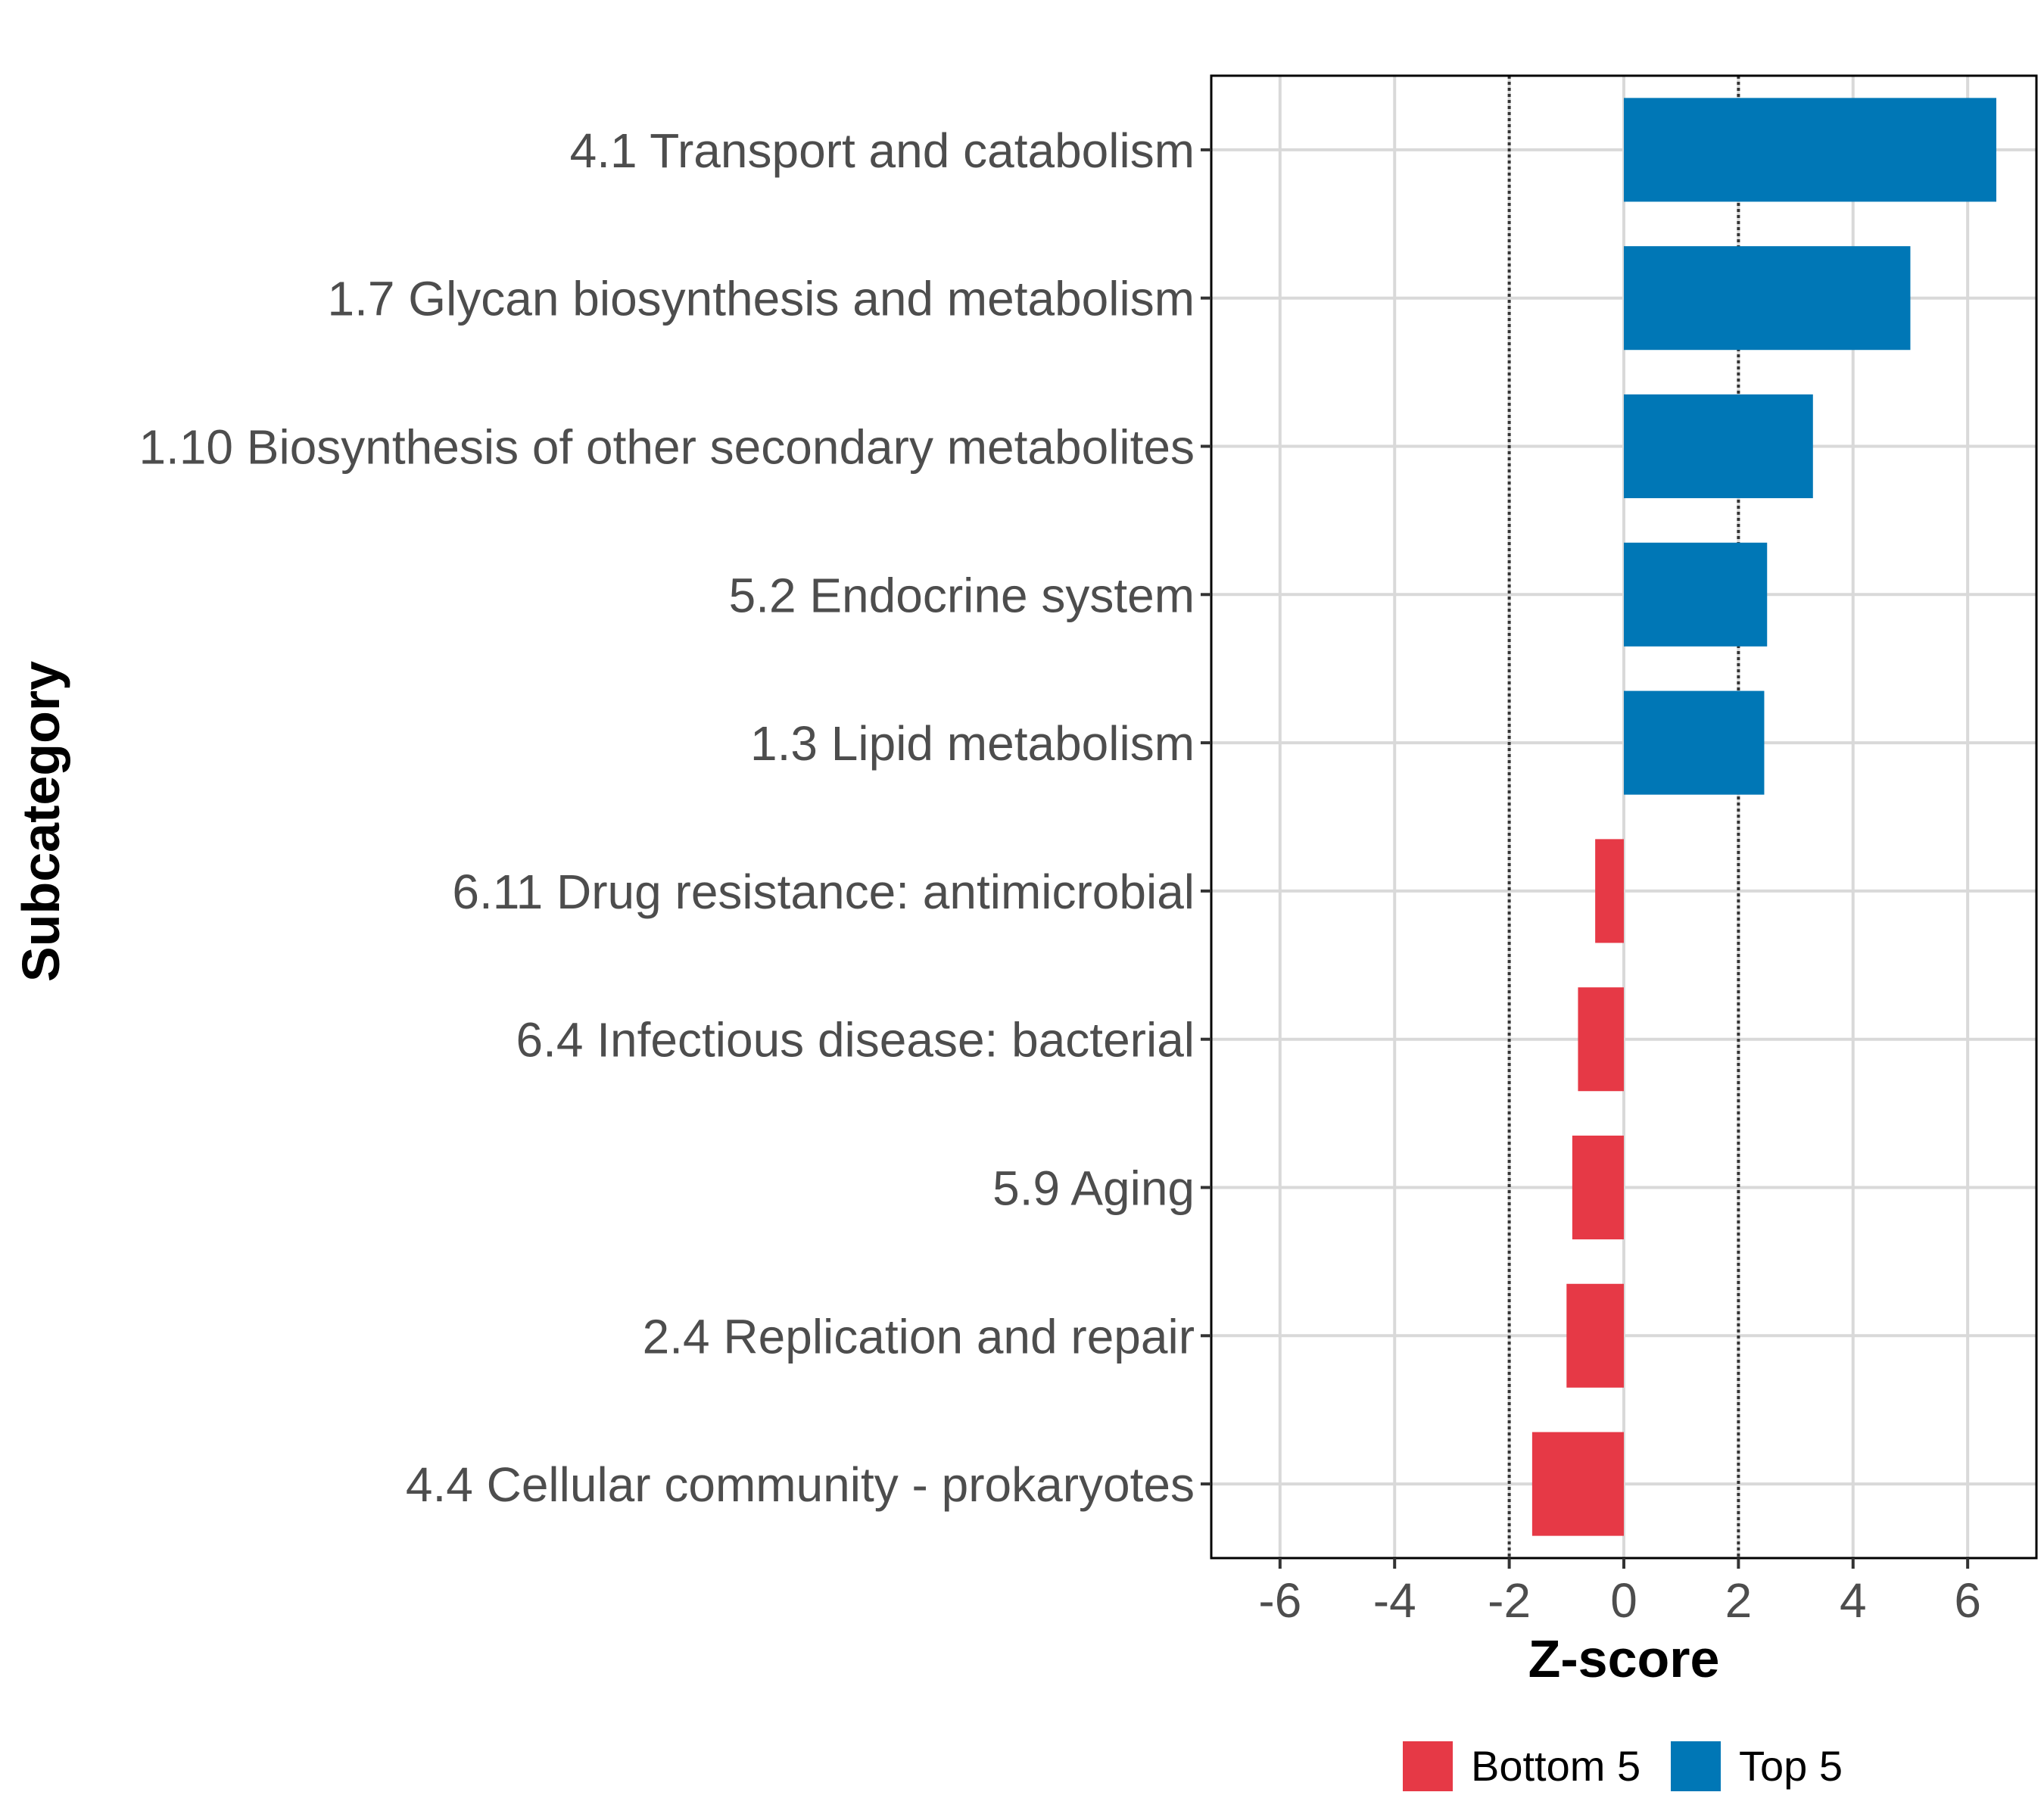 Image resolution: width=2044 pixels, height=1817 pixels. I want to click on y-tick-label: 5.2 Endocrine system, so click(962, 595).